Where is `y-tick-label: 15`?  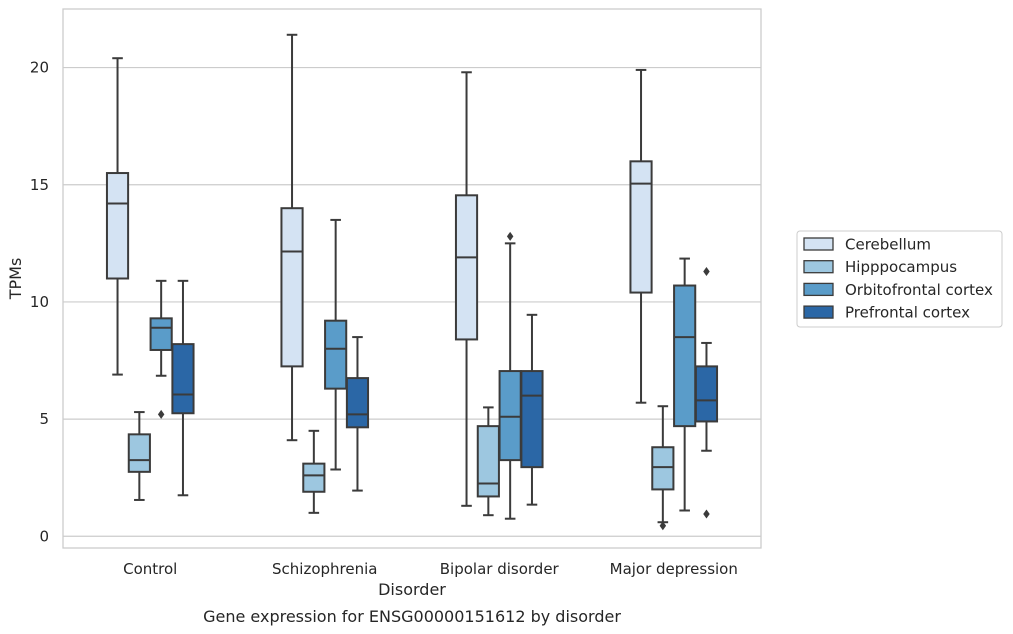
y-tick-label: 15 is located at coordinates (39, 185).